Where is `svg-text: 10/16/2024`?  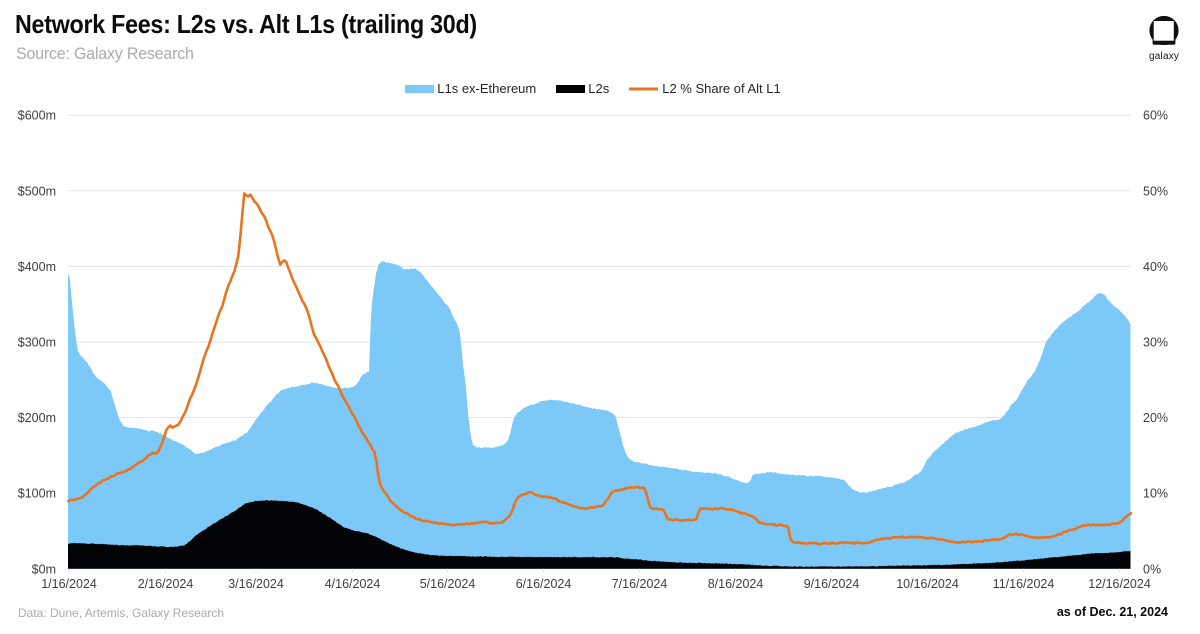
svg-text: 10/16/2024 is located at coordinates (927, 584).